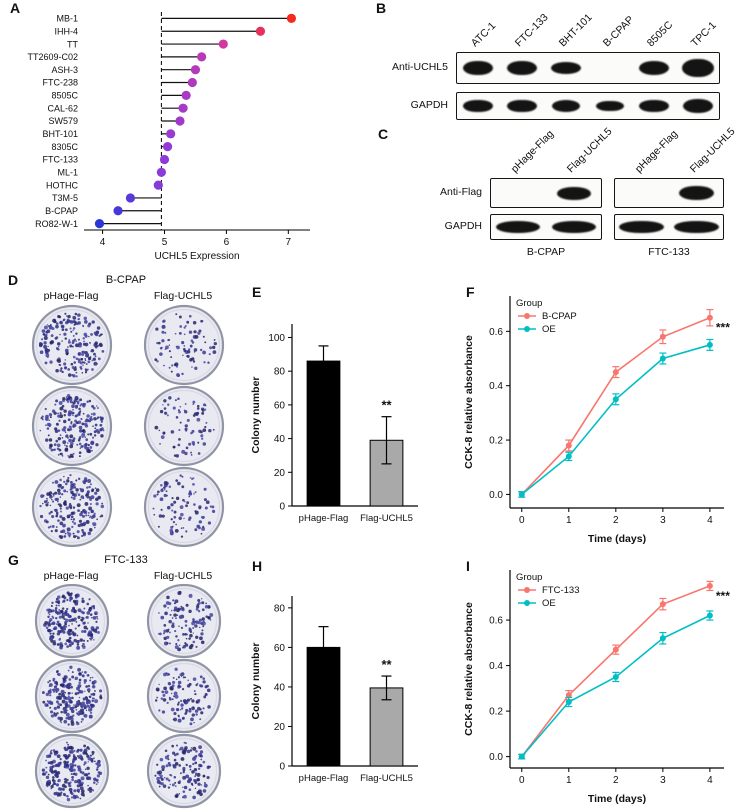 This screenshot has width=750, height=809. I want to click on svg-text: ASH-3, so click(64, 70).